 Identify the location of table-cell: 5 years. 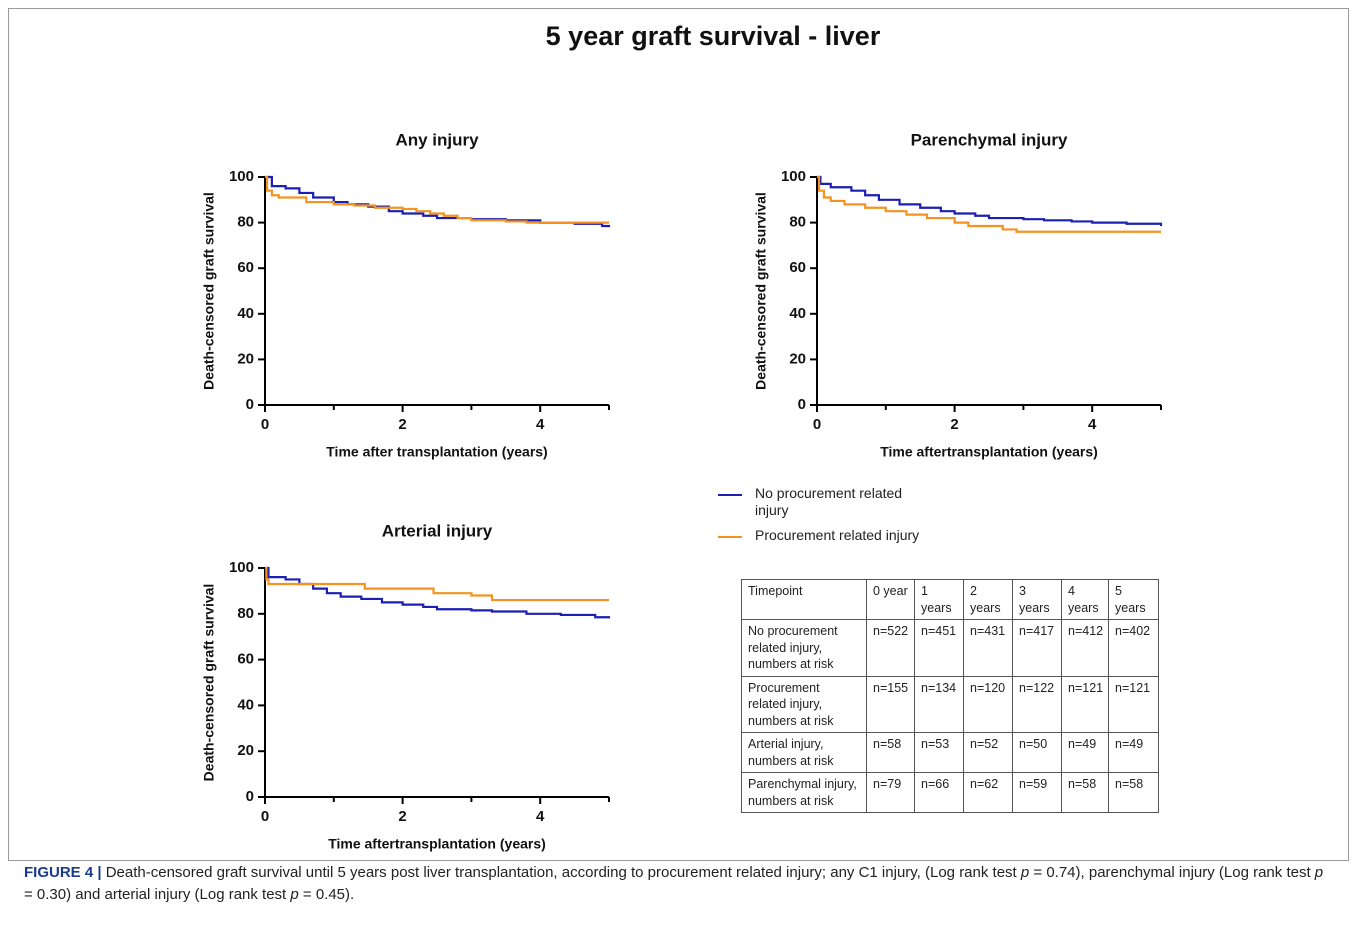
(1133, 599).